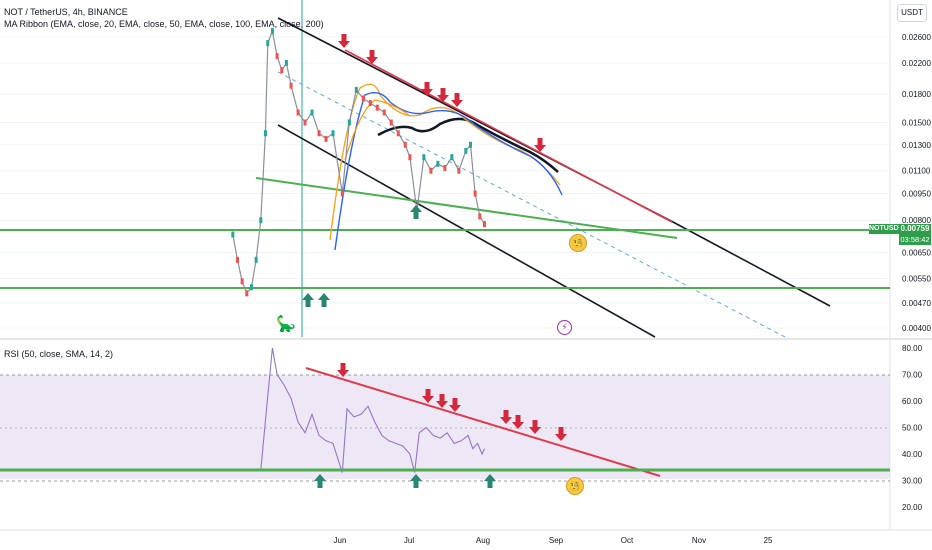 Image resolution: width=932 pixels, height=550 pixels. Describe the element at coordinates (915, 239) in the screenshot. I see `price-tag-countdown: 03:58:42` at that location.